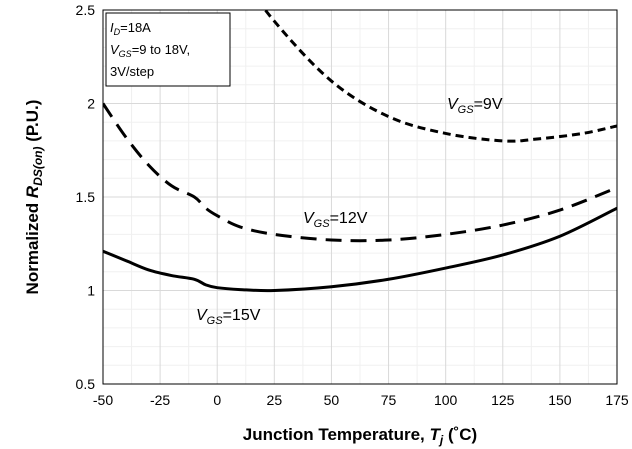 The width and height of the screenshot is (632, 449). I want to click on x-tick-label: 125, so click(503, 400).